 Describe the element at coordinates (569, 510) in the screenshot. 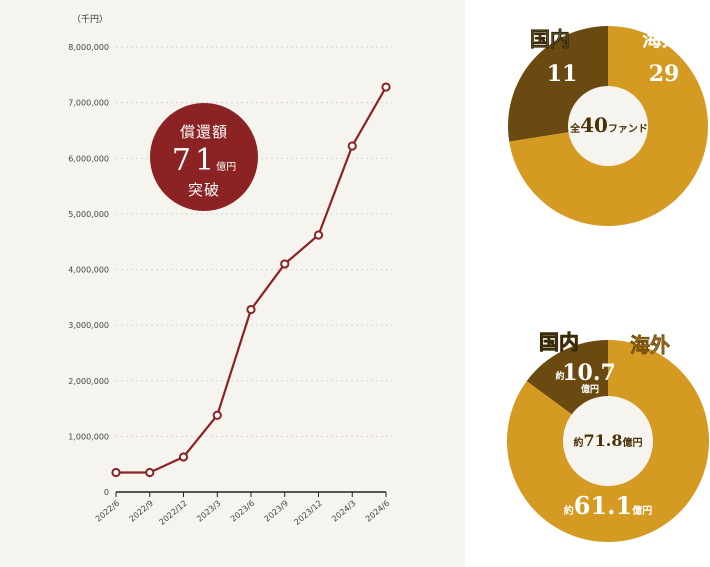

I see `d2-overseas-prefix: 約` at that location.